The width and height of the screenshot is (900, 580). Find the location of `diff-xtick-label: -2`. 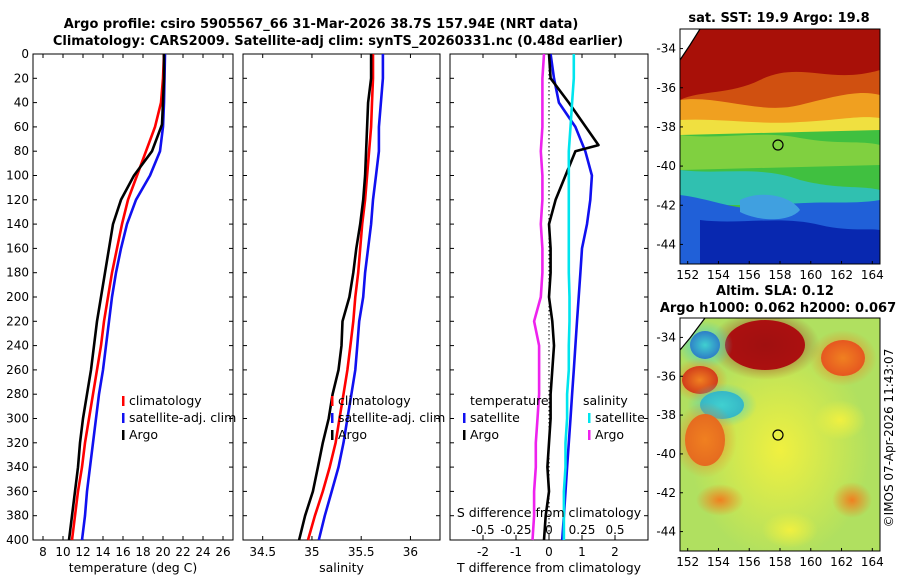

diff-xtick-label: -2 is located at coordinates (483, 552).